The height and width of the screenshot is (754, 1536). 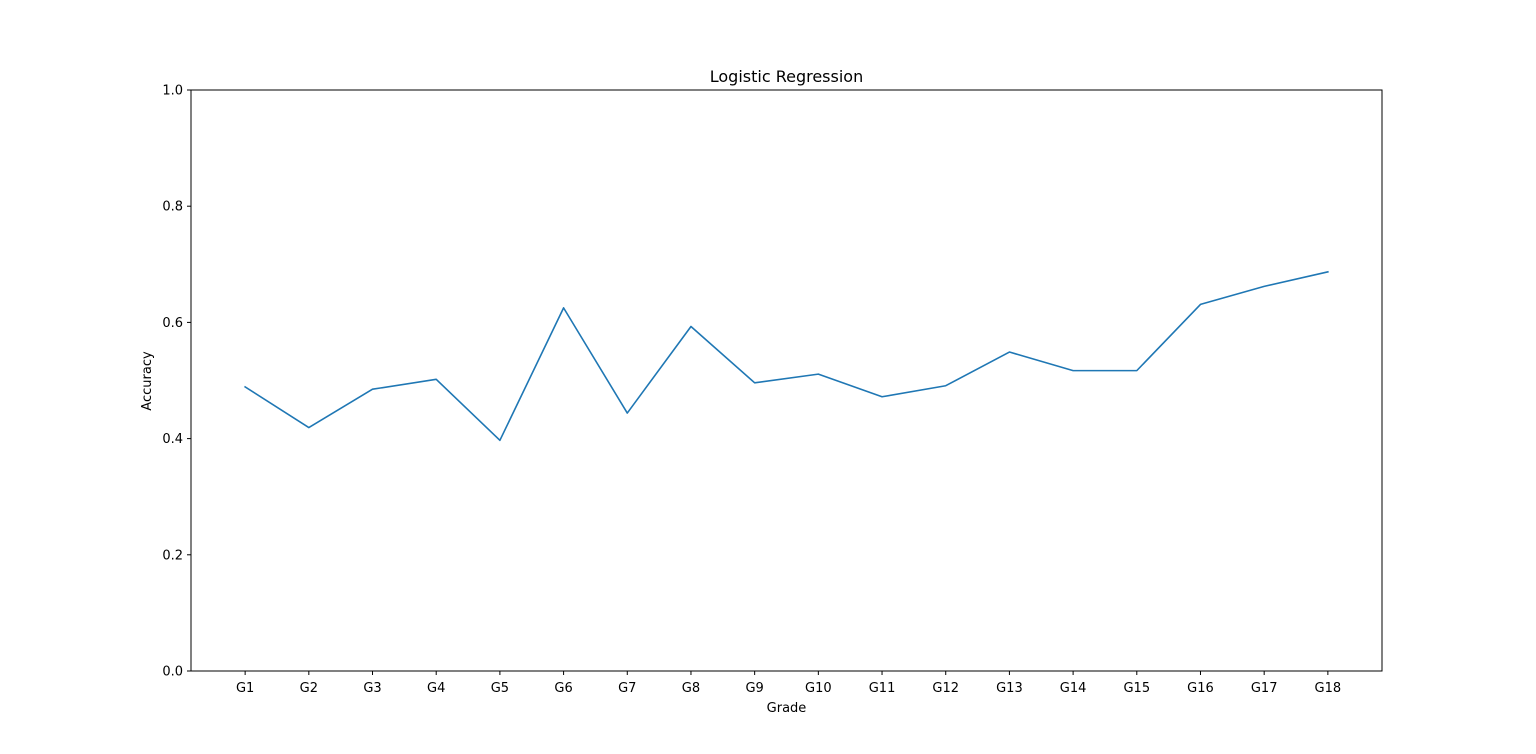 I want to click on x-tick-label: G4, so click(x=436, y=688).